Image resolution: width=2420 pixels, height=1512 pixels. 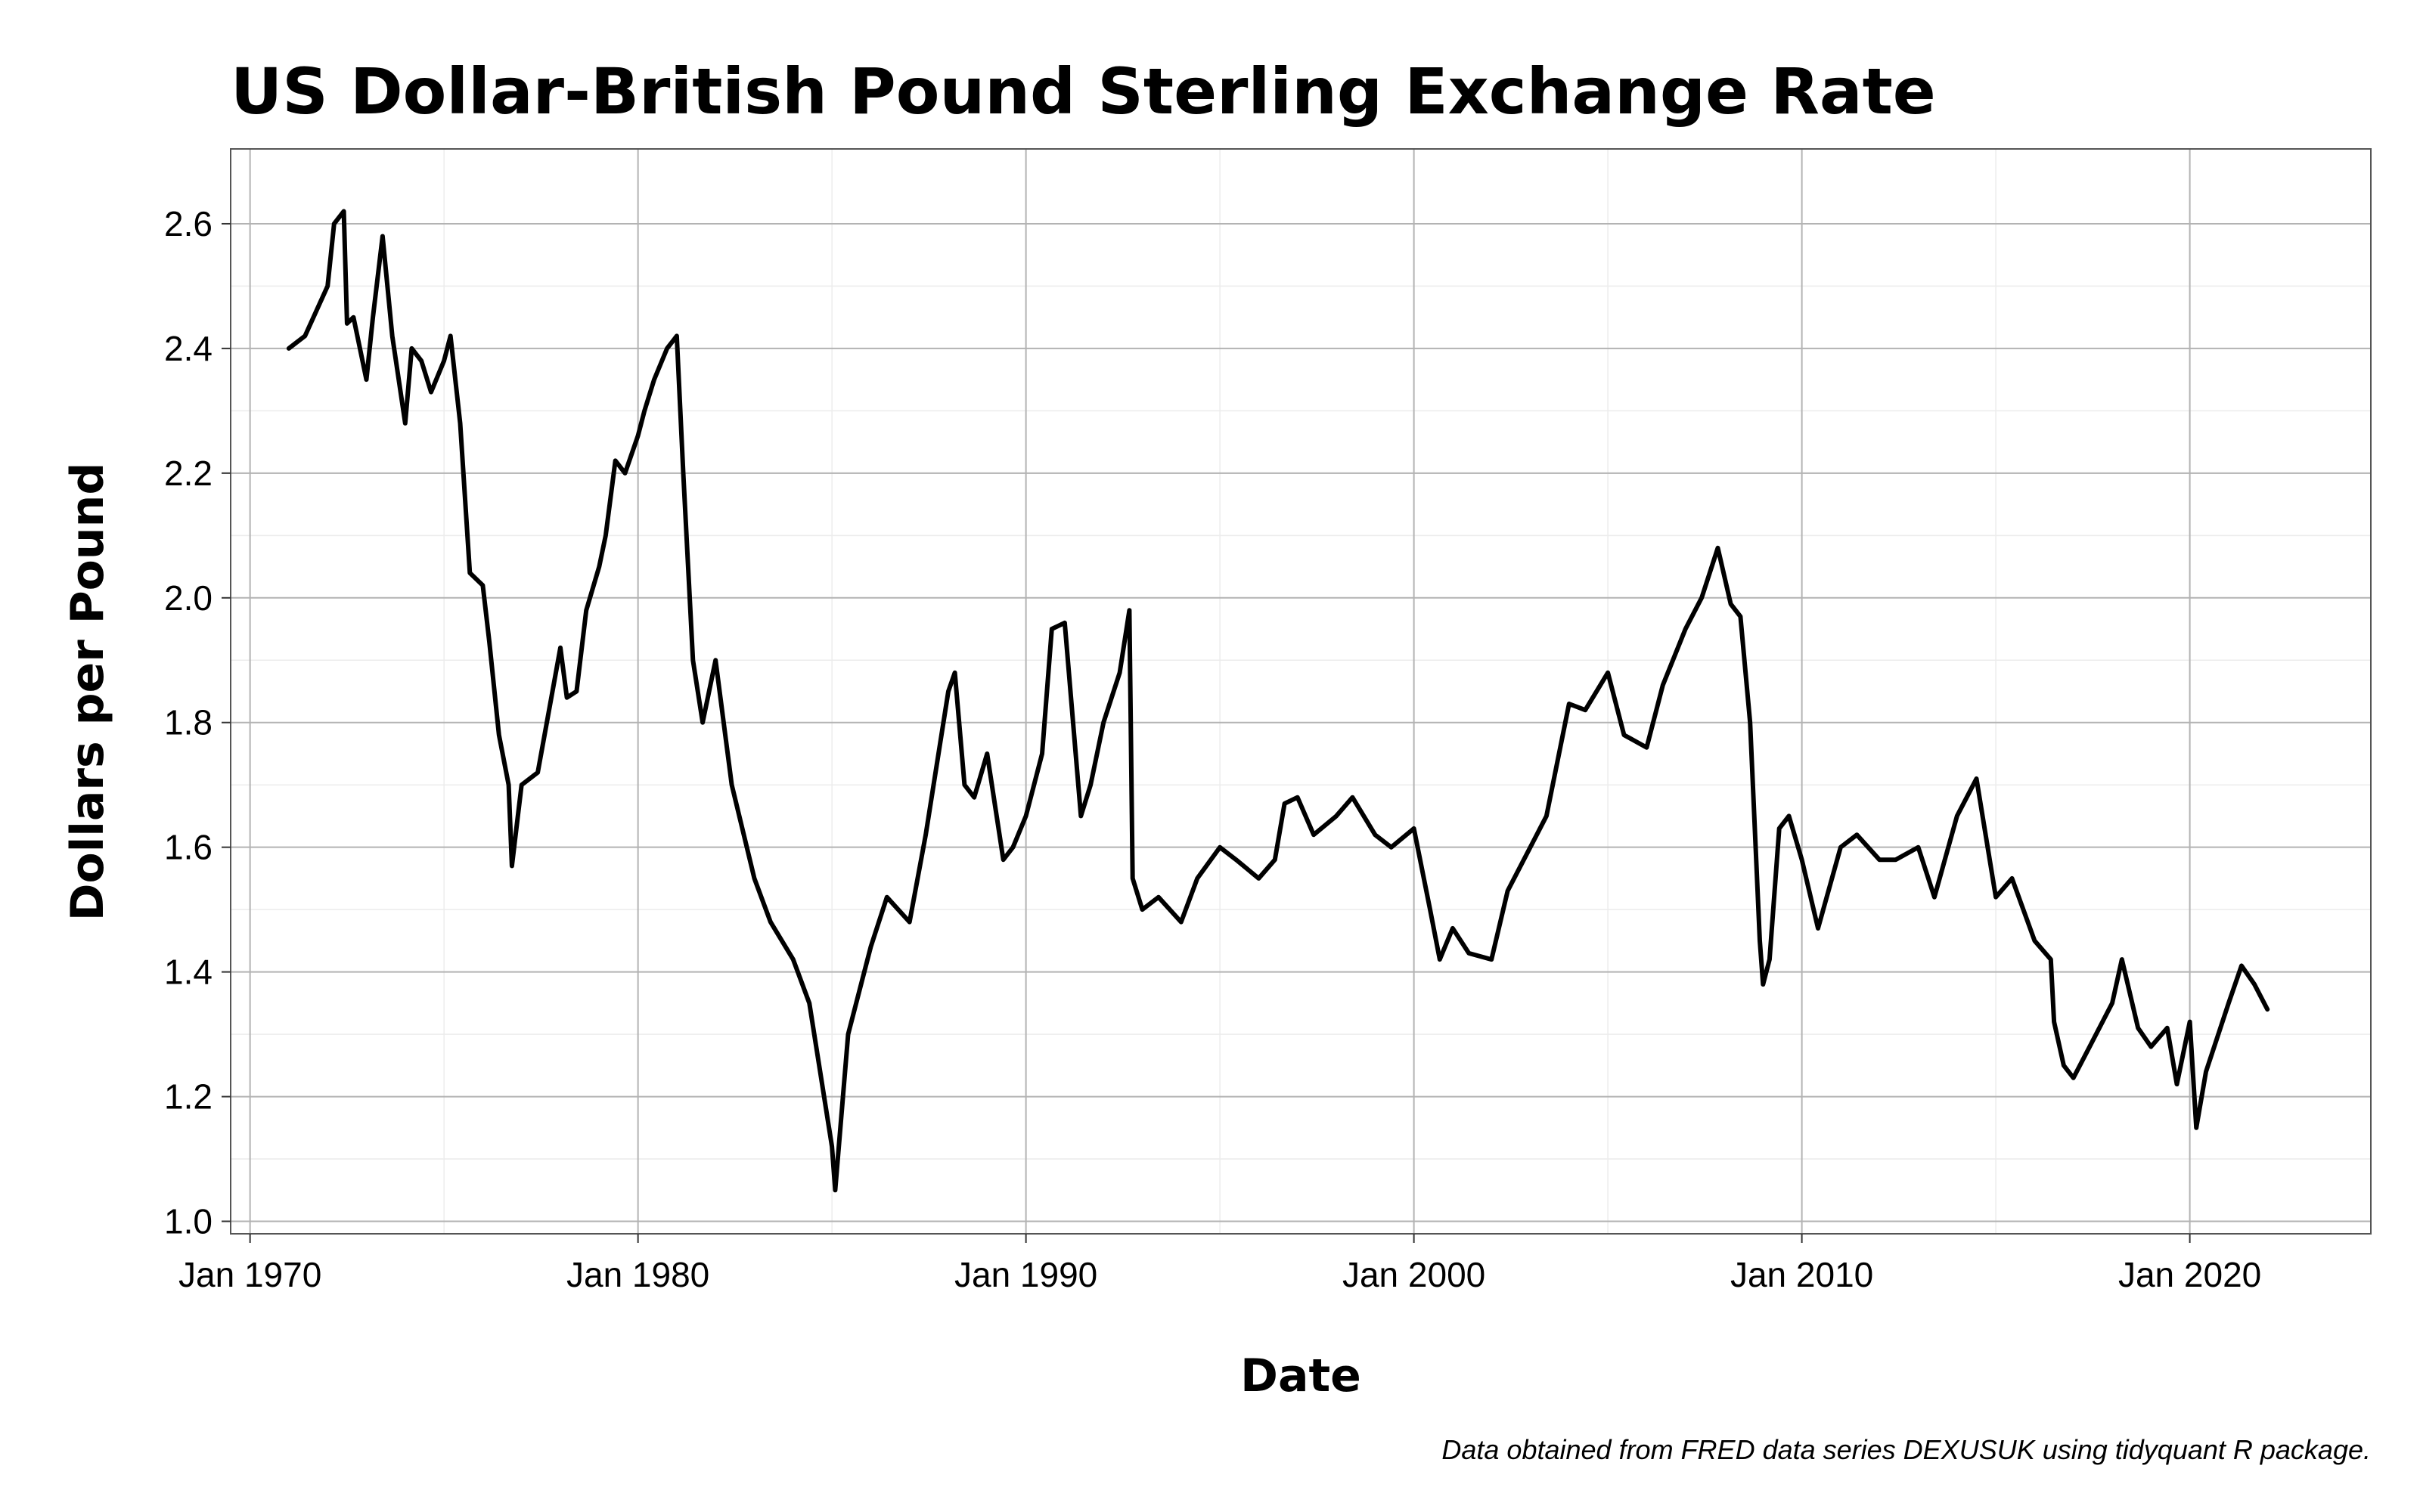 What do you see at coordinates (188, 847) in the screenshot?
I see `y-tick-label: 1.6` at bounding box center [188, 847].